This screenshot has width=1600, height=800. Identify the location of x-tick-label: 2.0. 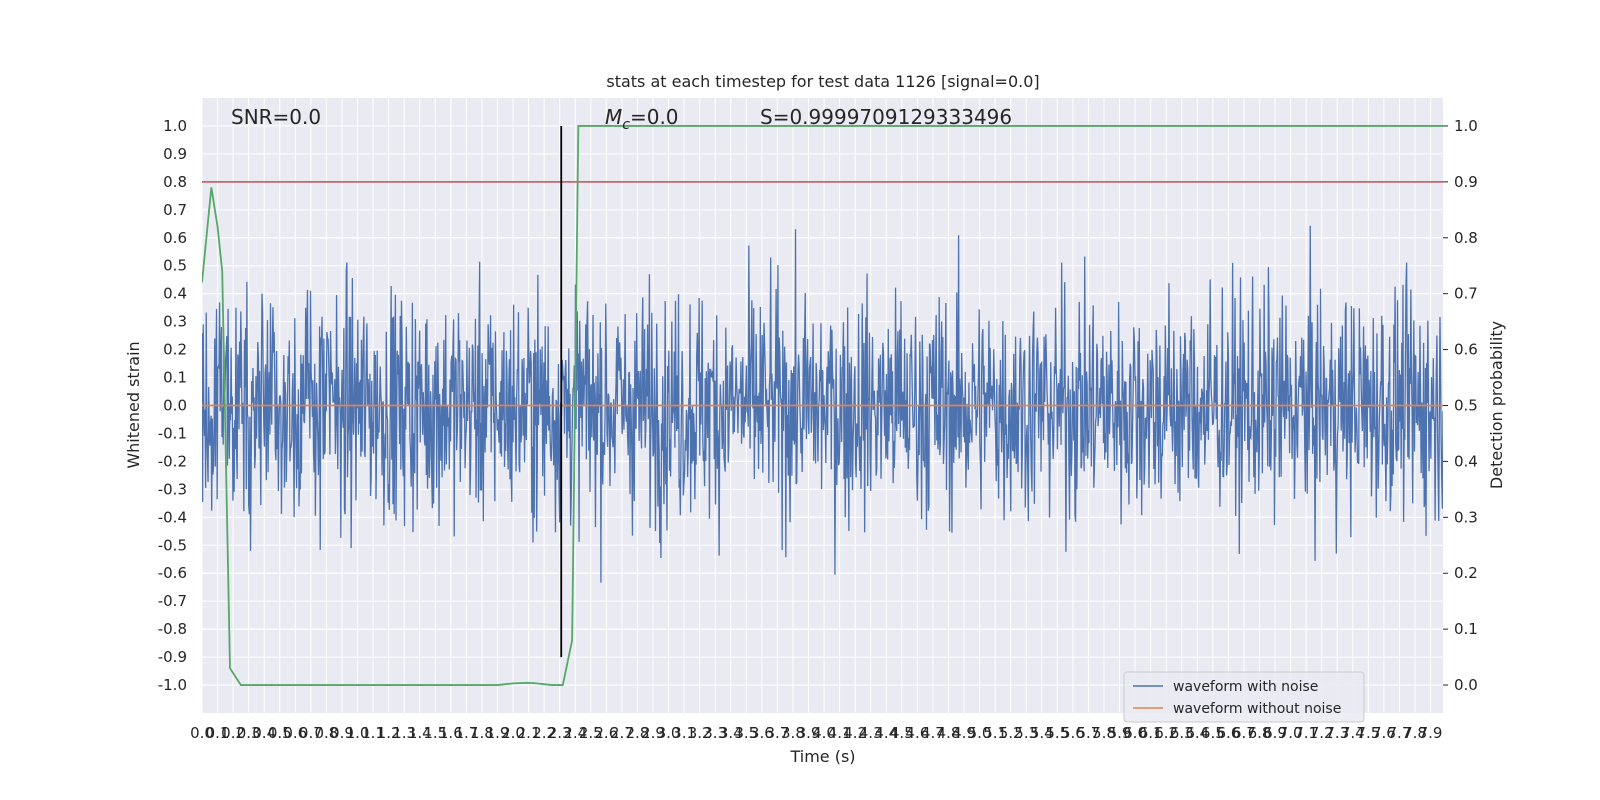
(513, 733).